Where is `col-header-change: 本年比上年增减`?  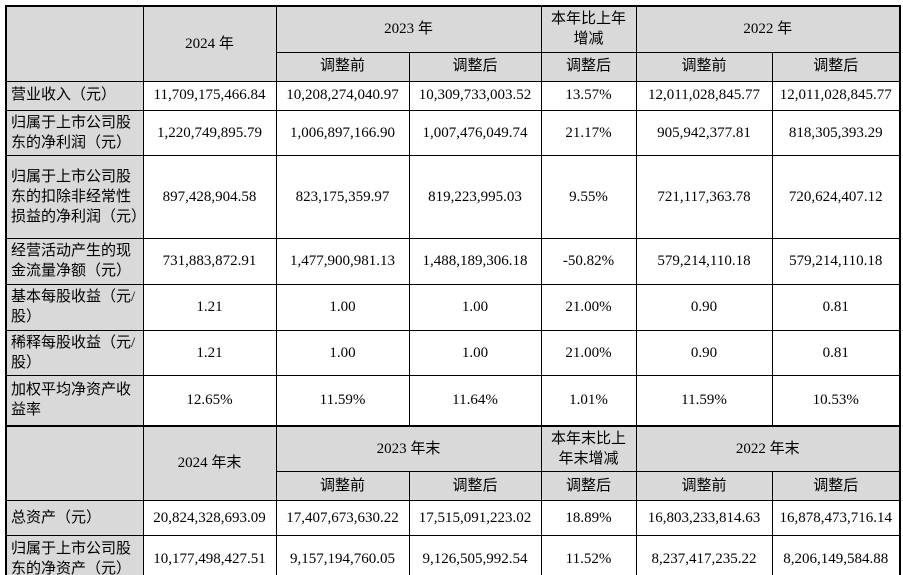 col-header-change: 本年比上年增减 is located at coordinates (588, 29).